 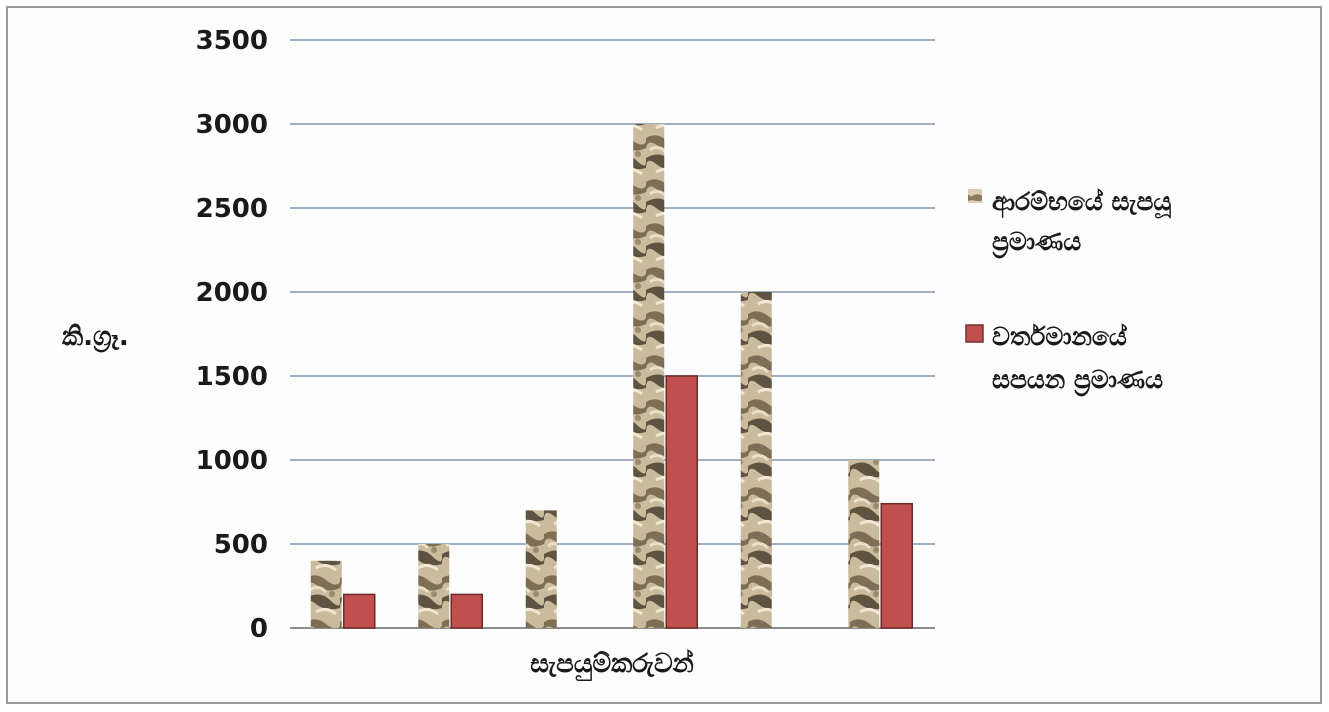 I want to click on y-tick-label: 1500, so click(x=232, y=377).